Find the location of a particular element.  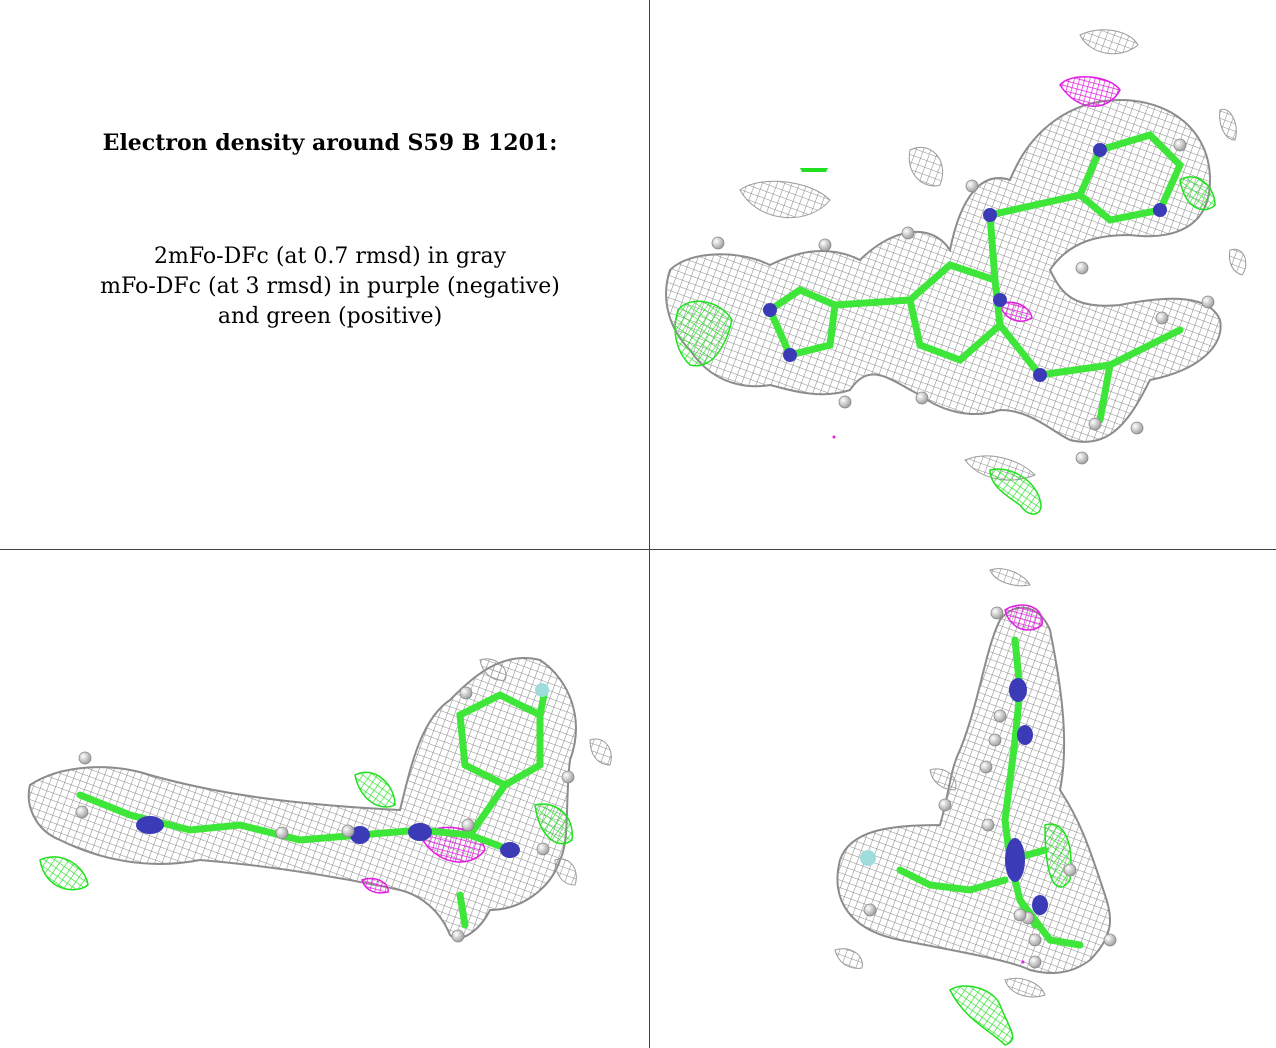

molecule-density-side-view-icon is located at coordinates (319, 800).